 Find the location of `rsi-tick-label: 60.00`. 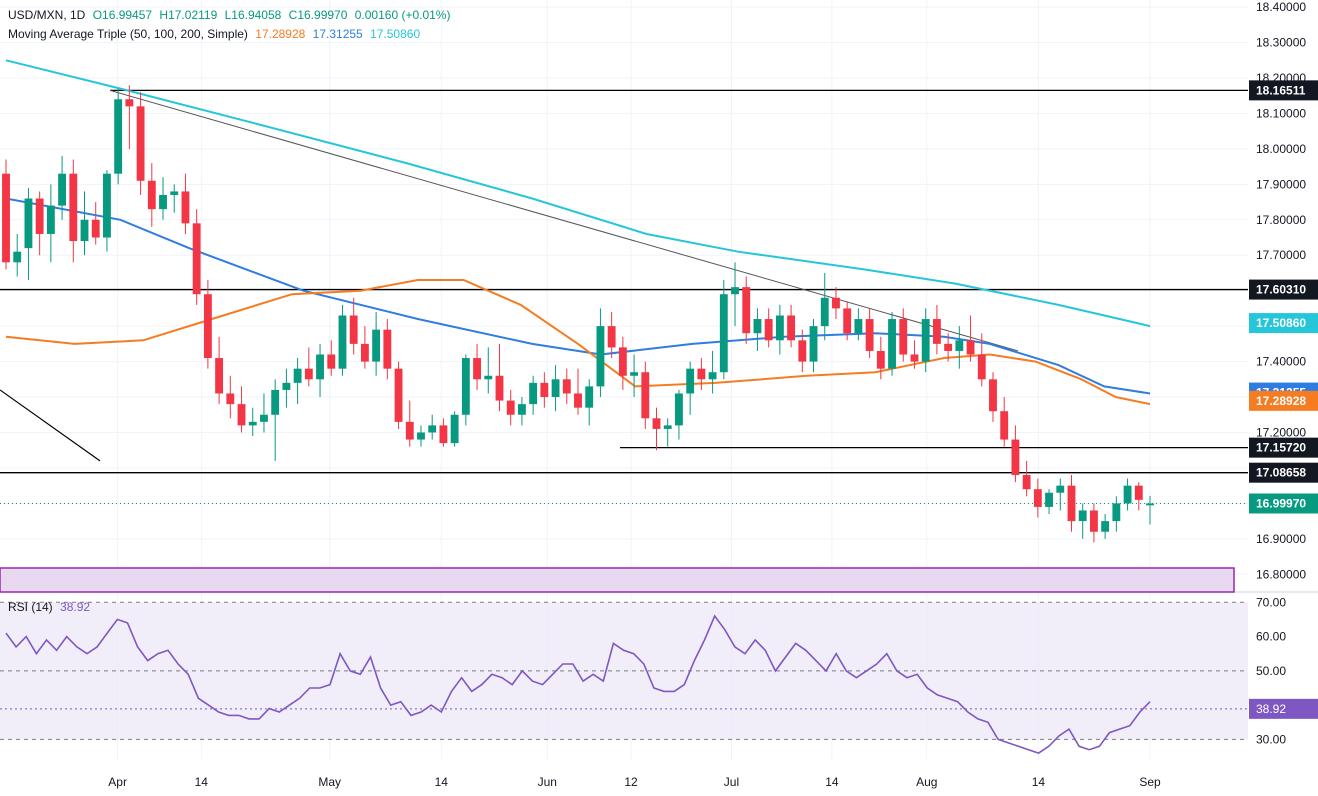

rsi-tick-label: 60.00 is located at coordinates (1271, 637).